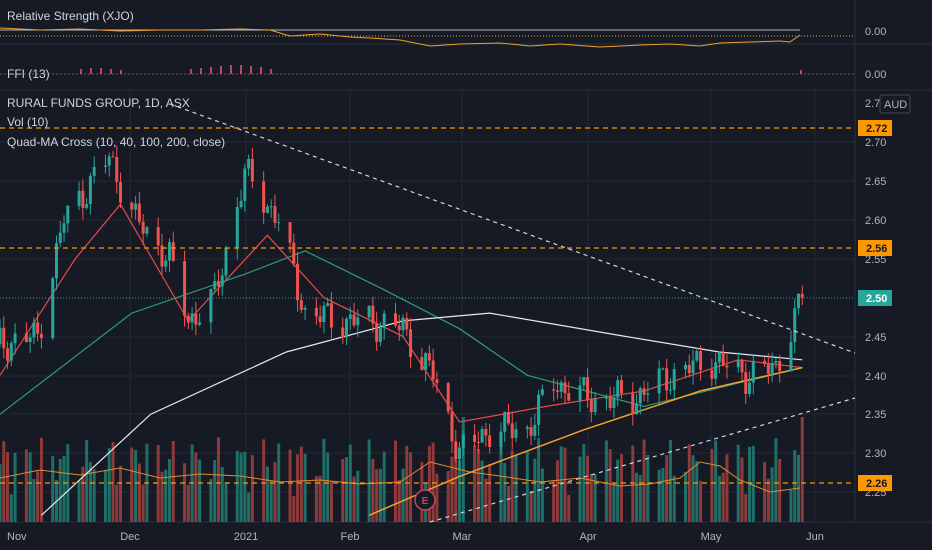  I want to click on price-tag-256: 2.56, so click(875, 248).